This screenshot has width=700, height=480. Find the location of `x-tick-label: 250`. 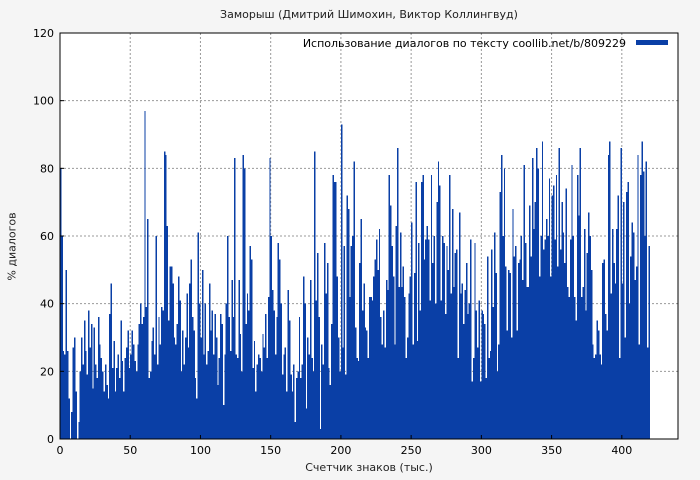

x-tick-label: 250 is located at coordinates (411, 450).